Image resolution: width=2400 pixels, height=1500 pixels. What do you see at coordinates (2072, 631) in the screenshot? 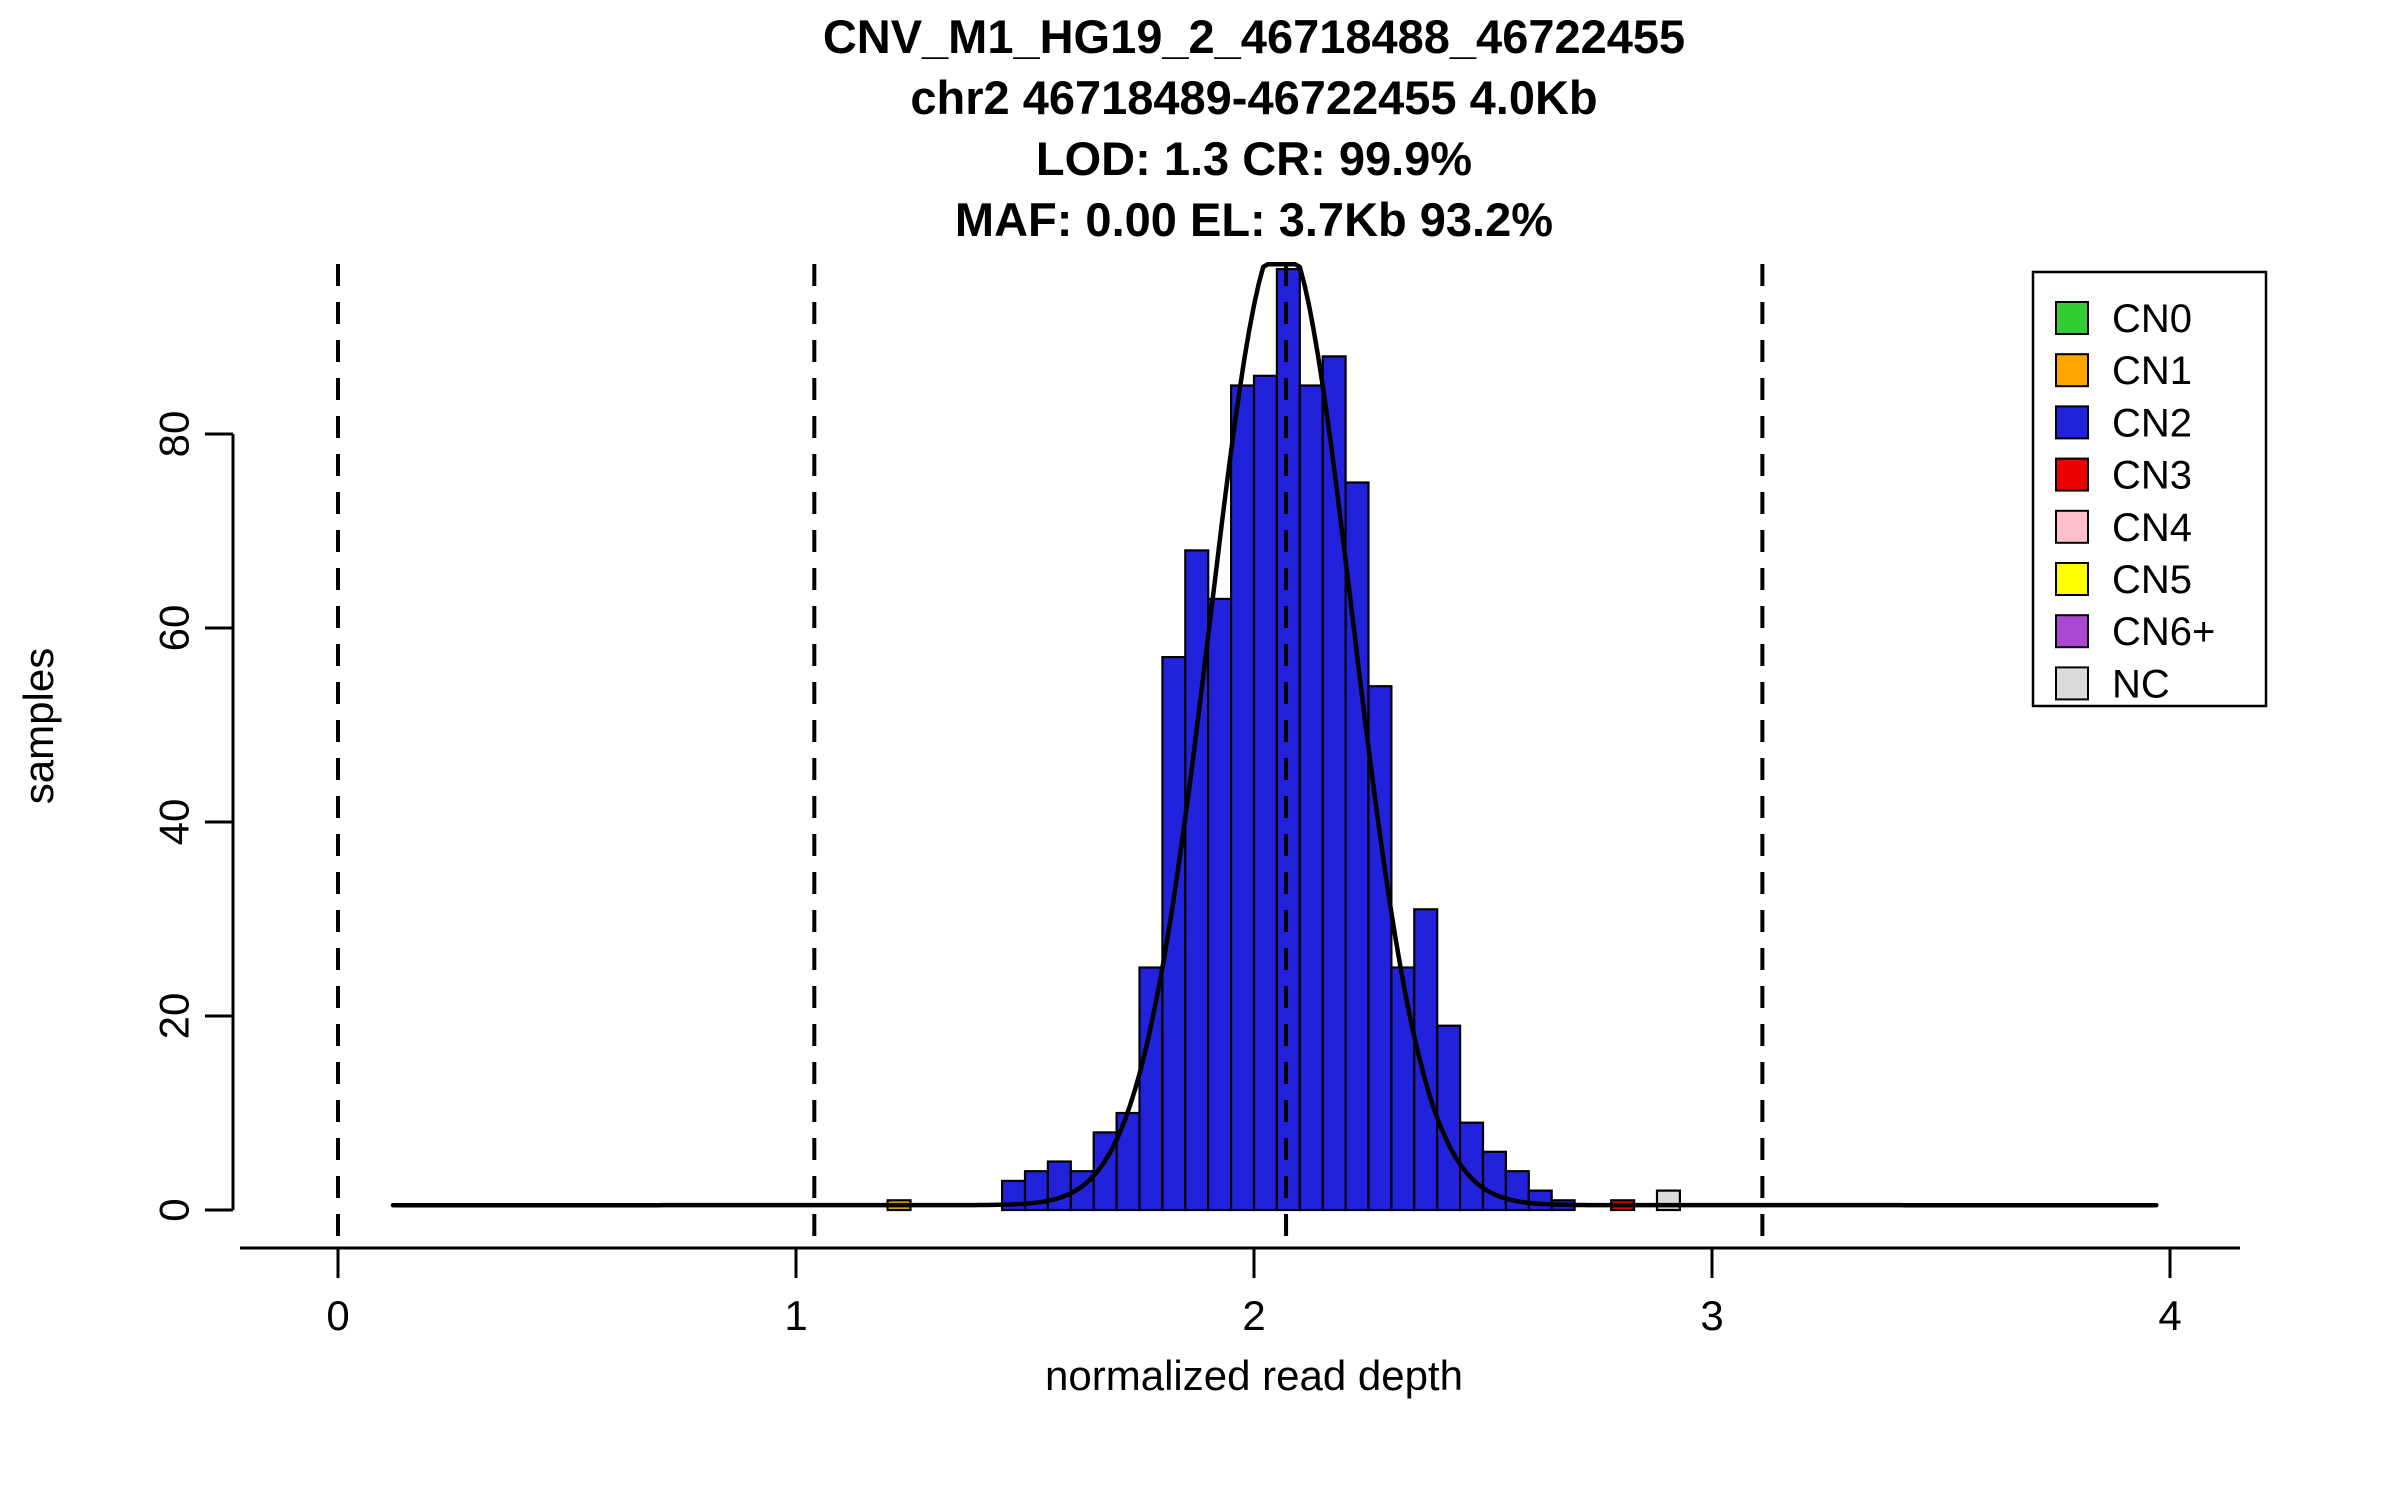
I see `legend-swatch-CN6+` at bounding box center [2072, 631].